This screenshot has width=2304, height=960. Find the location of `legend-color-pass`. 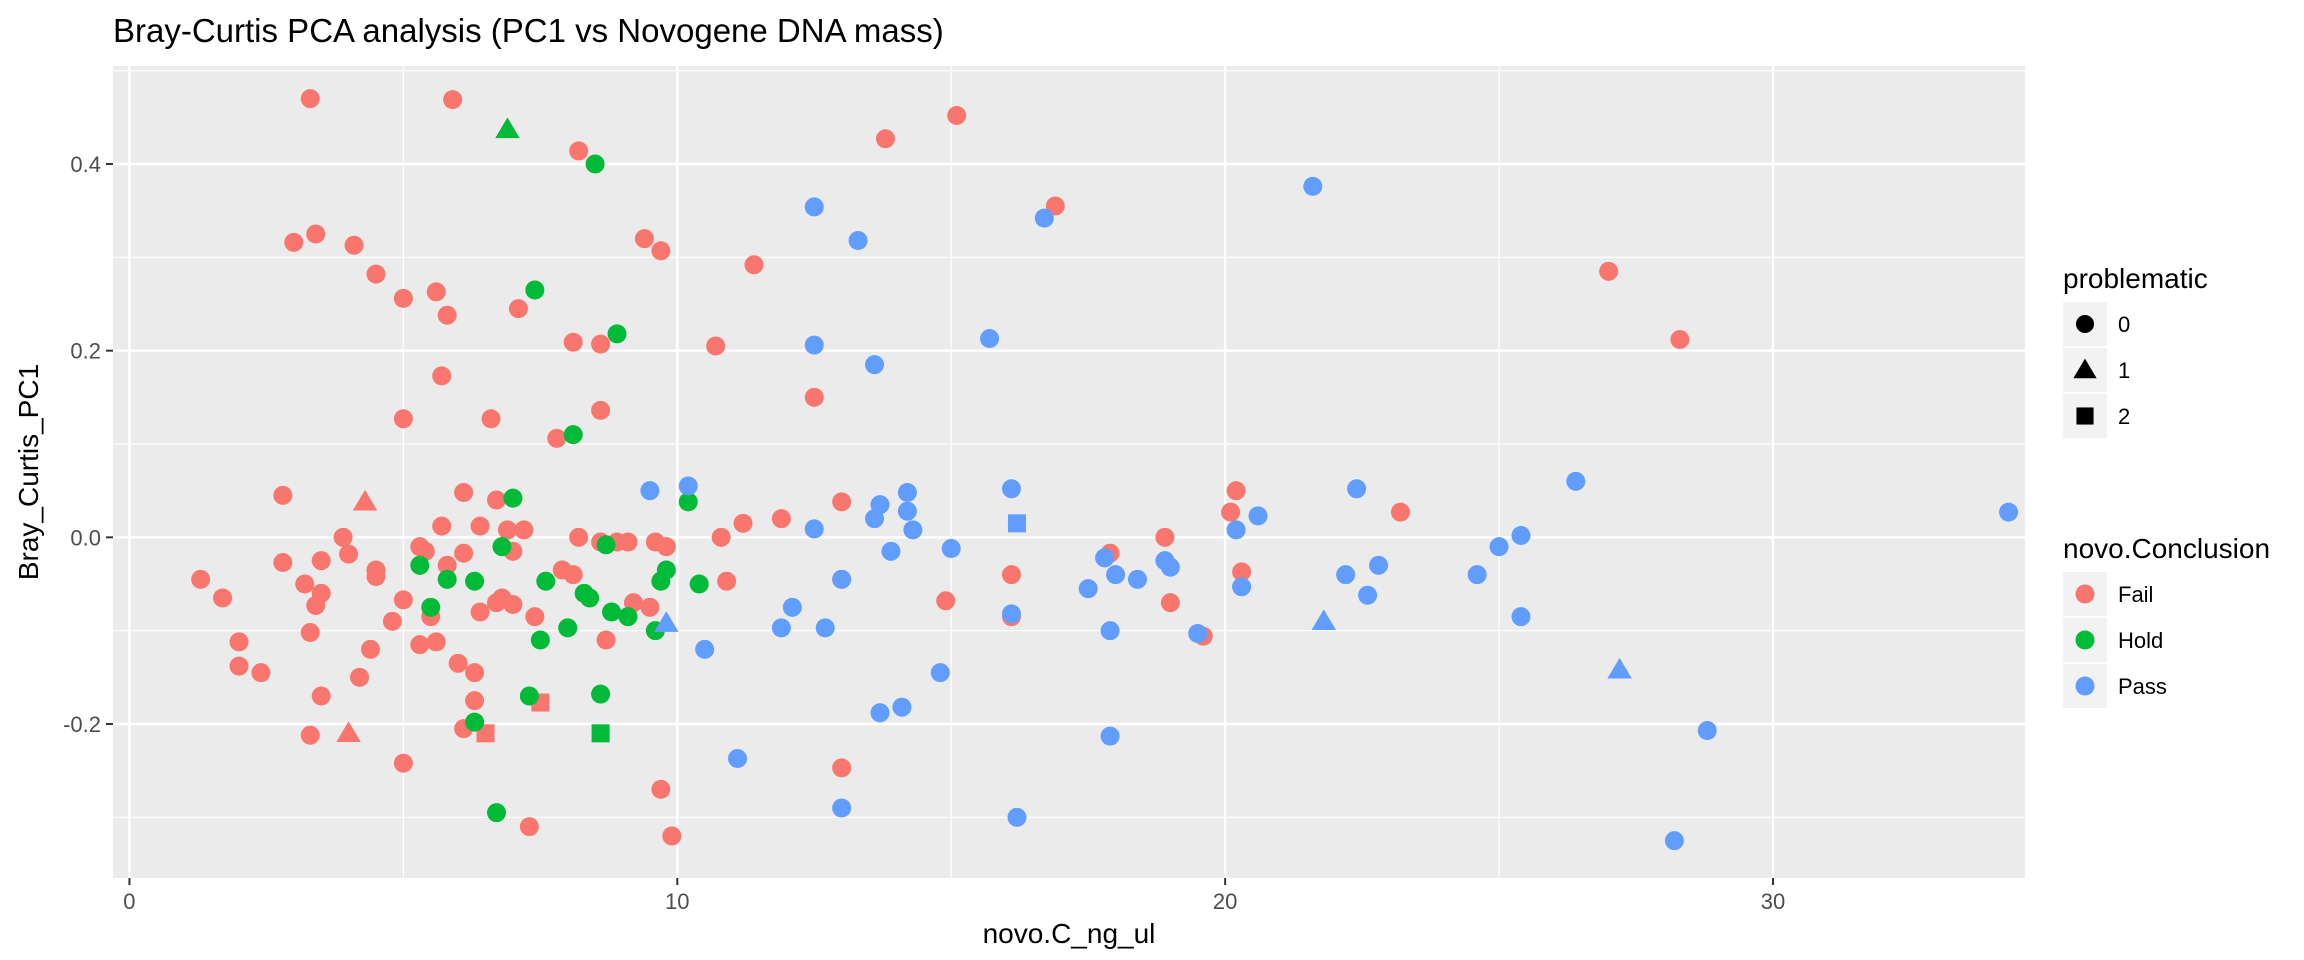

legend-color-pass is located at coordinates (2085, 686).